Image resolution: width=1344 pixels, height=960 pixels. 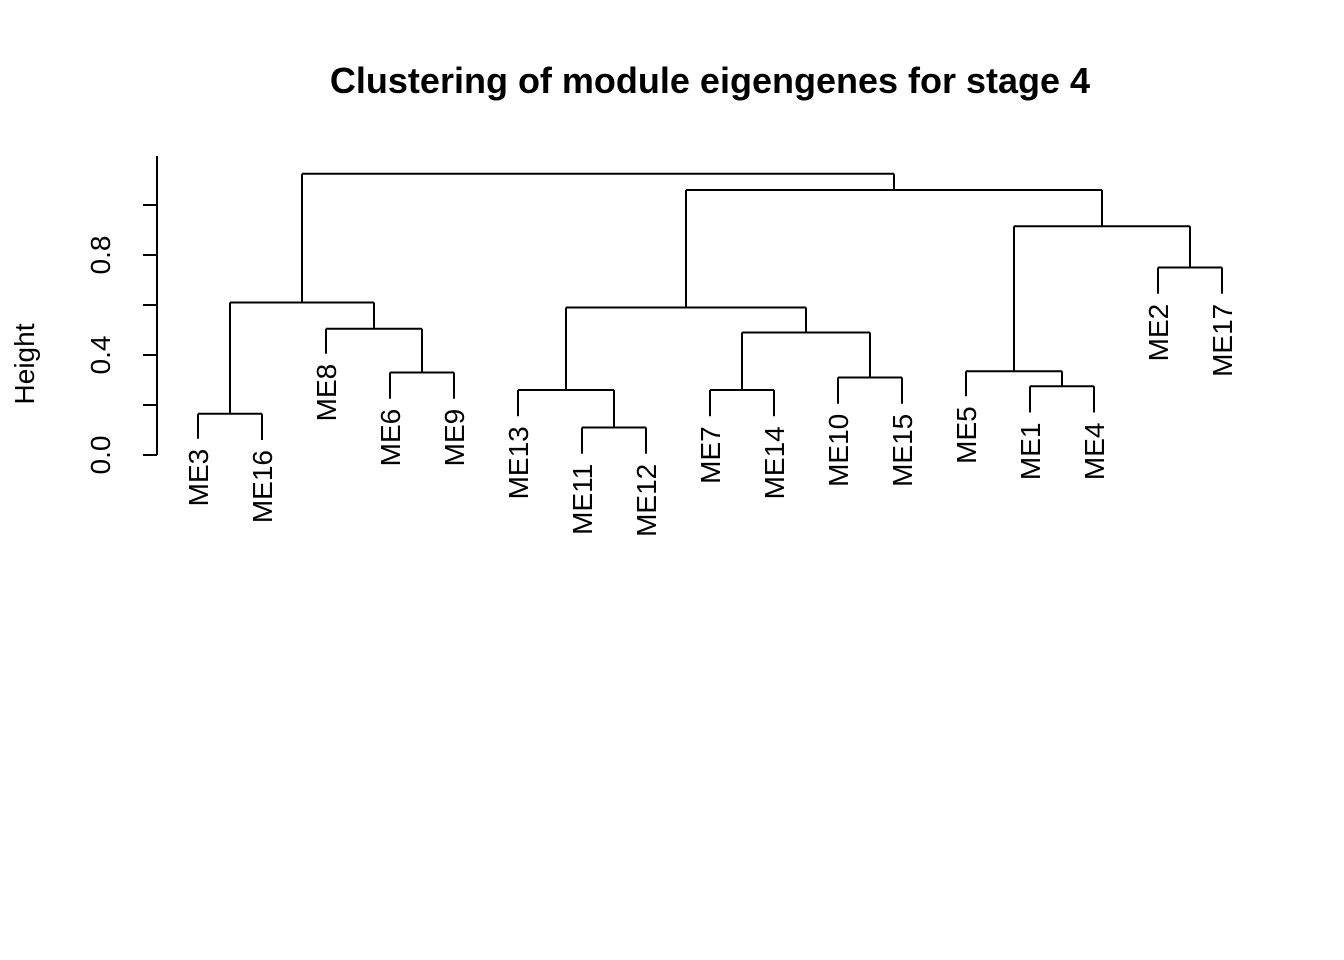 I want to click on leaf-label: ME17, so click(x=1222, y=340).